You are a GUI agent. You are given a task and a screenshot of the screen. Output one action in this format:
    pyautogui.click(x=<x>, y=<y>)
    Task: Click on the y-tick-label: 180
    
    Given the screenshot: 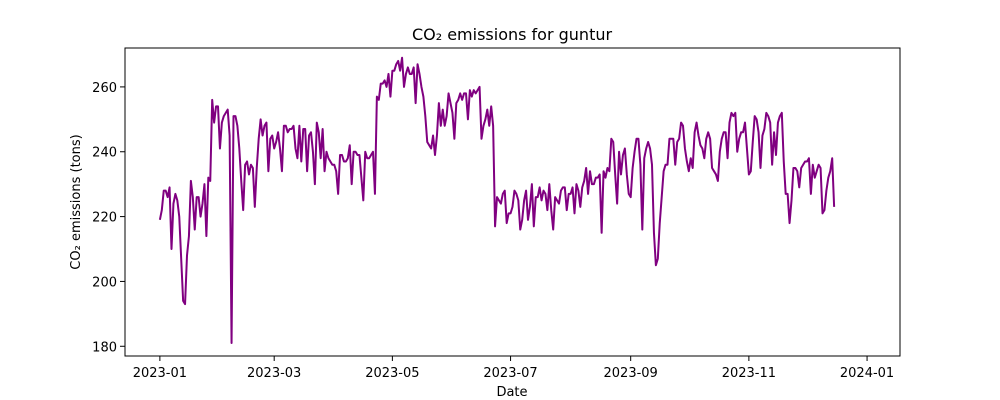 What is the action you would take?
    pyautogui.click(x=104, y=347)
    